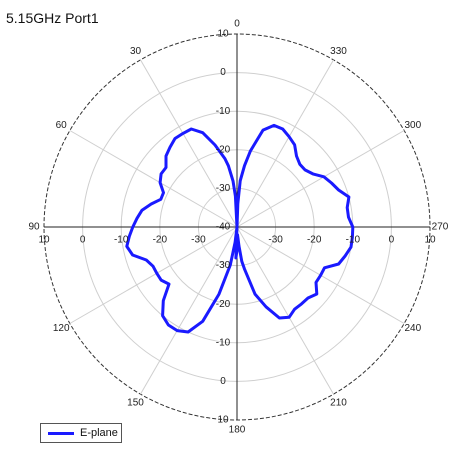 This screenshot has width=464, height=449. I want to click on radial-label-left-neg20: -20, so click(160, 240).